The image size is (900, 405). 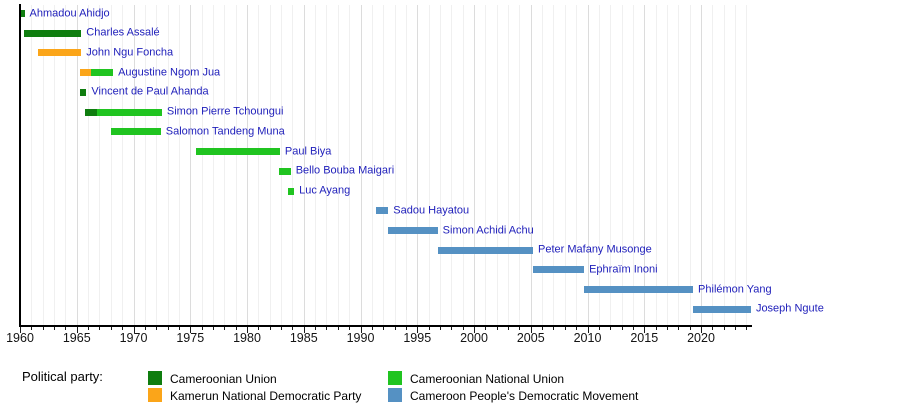 I want to click on pm-name-label: Sadou Hayatou, so click(x=431, y=210).